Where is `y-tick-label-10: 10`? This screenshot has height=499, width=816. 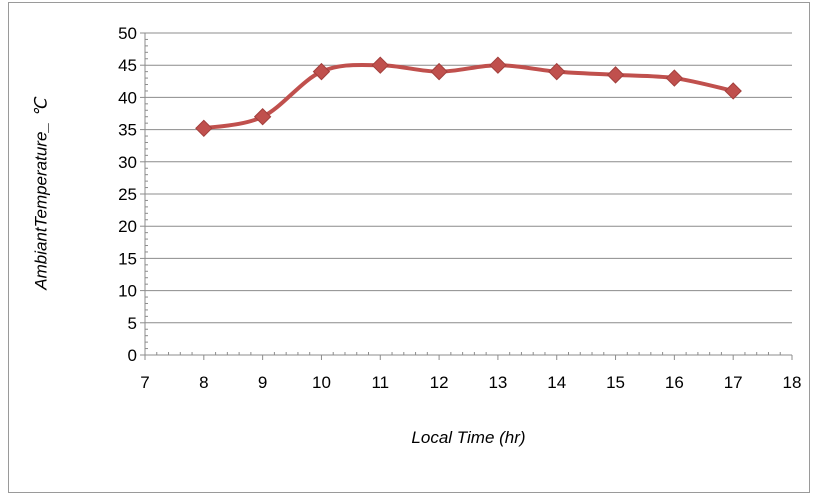 y-tick-label-10: 10 is located at coordinates (127, 291).